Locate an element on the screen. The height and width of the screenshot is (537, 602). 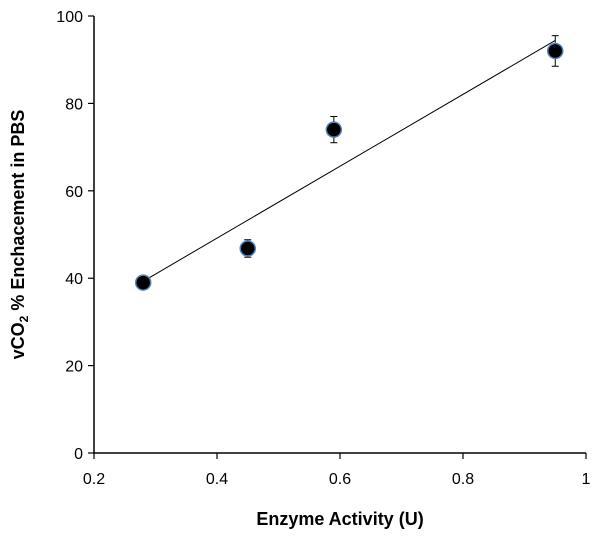
x-axis-title: Enzyme Activity (U) is located at coordinates (339, 519).